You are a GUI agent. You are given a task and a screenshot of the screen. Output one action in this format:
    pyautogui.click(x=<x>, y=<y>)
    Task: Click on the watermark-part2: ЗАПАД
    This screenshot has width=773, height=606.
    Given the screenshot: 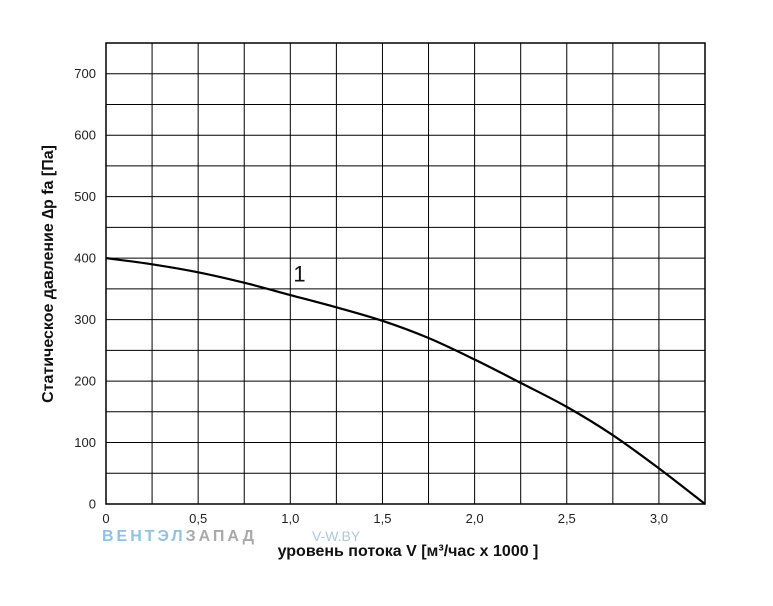 What is the action you would take?
    pyautogui.click(x=221, y=536)
    